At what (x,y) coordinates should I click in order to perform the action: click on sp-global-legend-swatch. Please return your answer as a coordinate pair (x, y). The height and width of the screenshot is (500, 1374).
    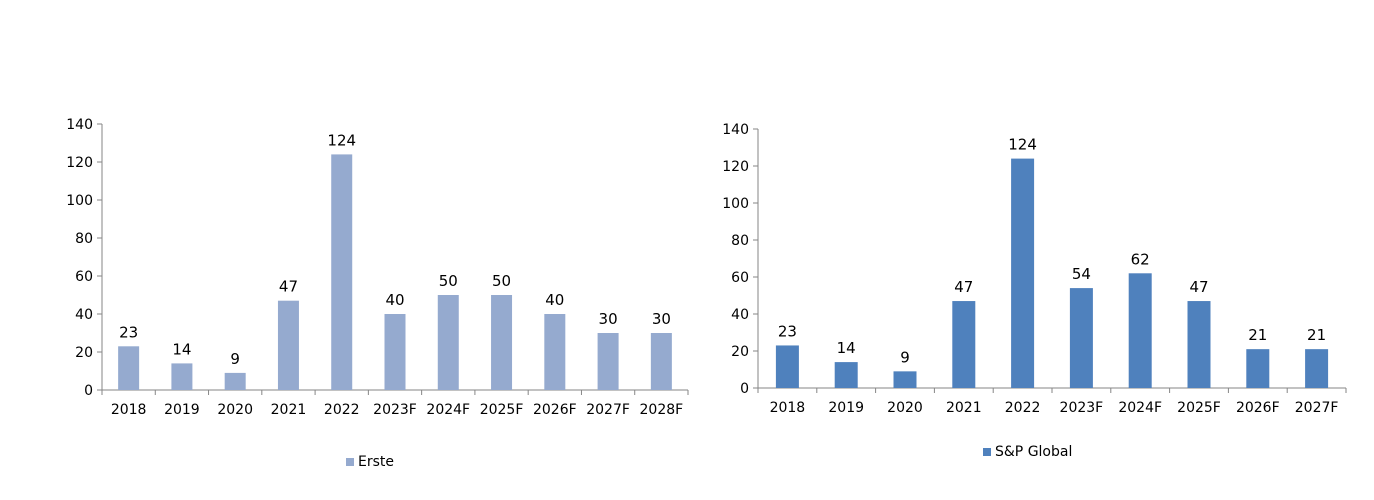
    Looking at the image, I should click on (987, 452).